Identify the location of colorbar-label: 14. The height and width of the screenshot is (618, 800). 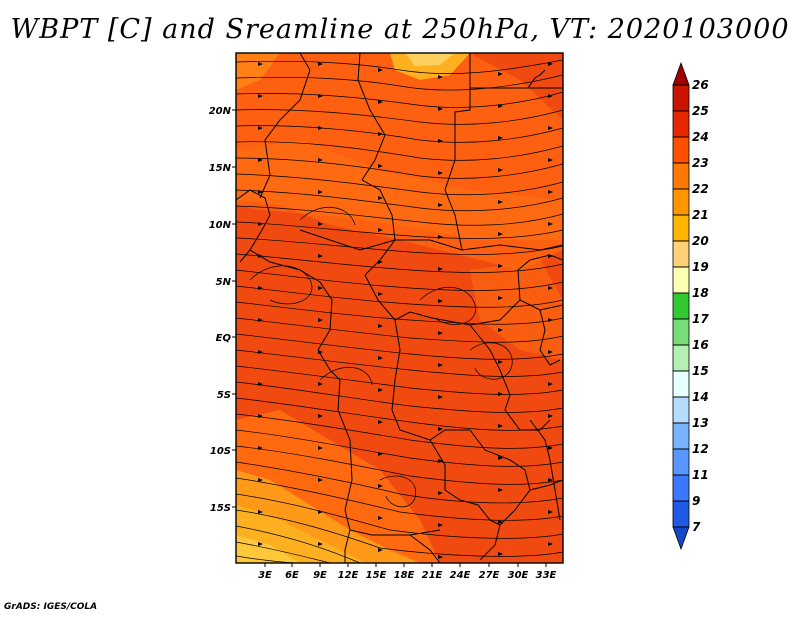
(700, 397).